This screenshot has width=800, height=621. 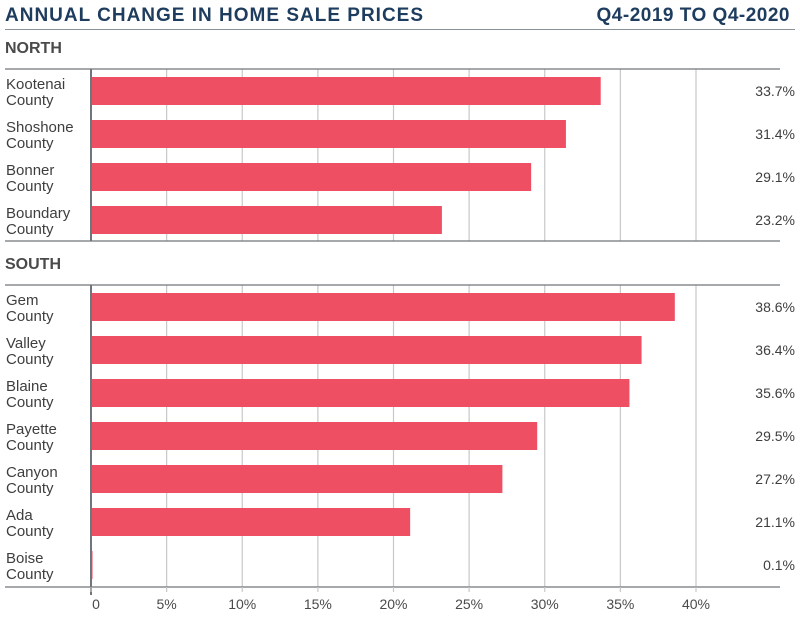 What do you see at coordinates (22, 300) in the screenshot?
I see `category-label: Gem` at bounding box center [22, 300].